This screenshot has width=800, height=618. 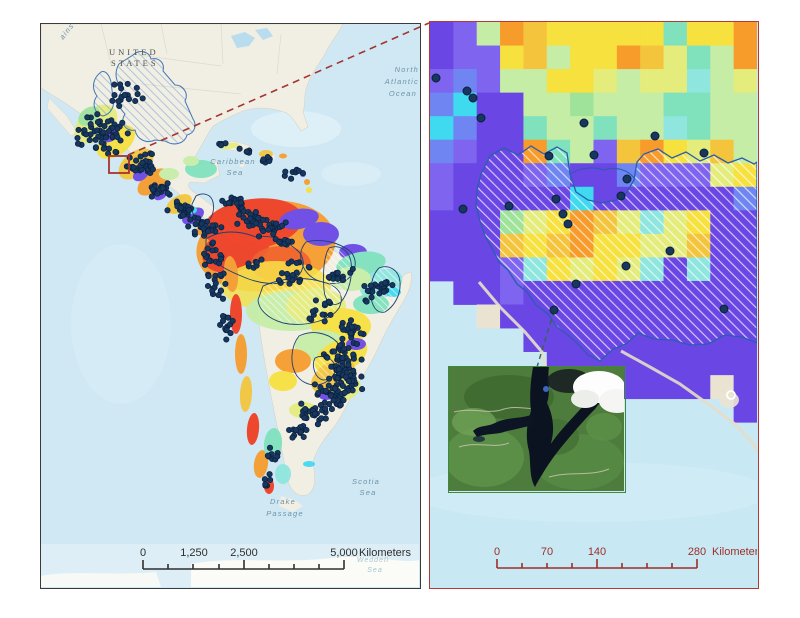 What do you see at coordinates (232, 161) in the screenshot?
I see `label-caribbean-1: Caribbean` at bounding box center [232, 161].